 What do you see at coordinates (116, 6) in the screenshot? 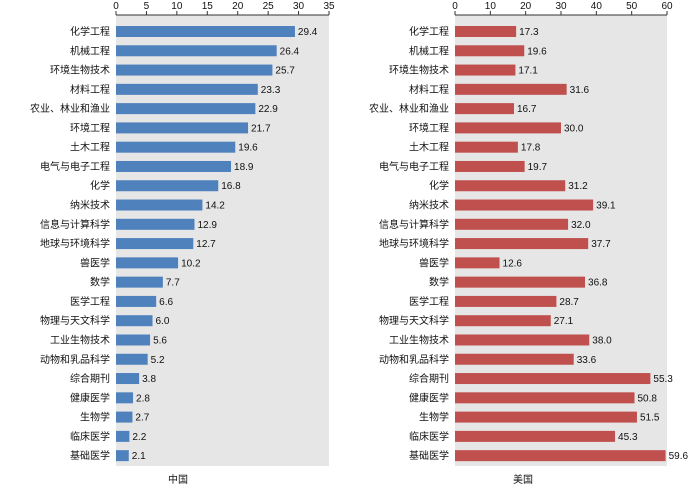
I see `chart0-tick-label: 0` at bounding box center [116, 6].